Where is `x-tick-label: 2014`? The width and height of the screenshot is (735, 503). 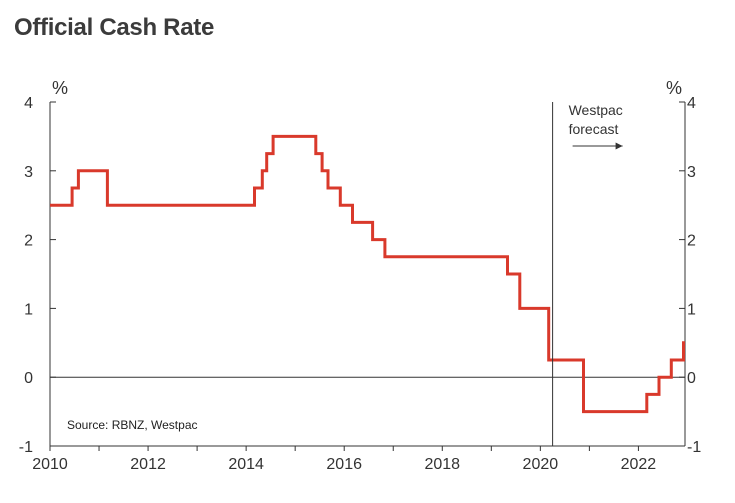 x-tick-label: 2014 is located at coordinates (246, 464).